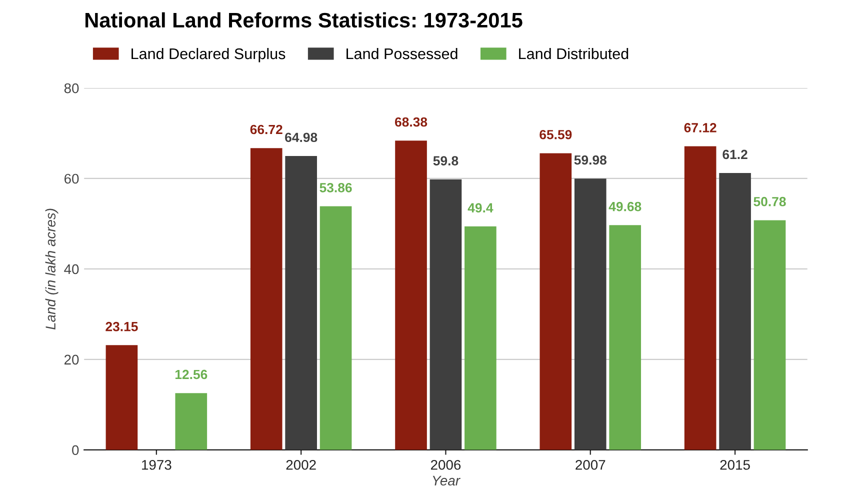 The image size is (841, 489). Describe the element at coordinates (411, 122) in the screenshot. I see `data-label: 68.38` at that location.